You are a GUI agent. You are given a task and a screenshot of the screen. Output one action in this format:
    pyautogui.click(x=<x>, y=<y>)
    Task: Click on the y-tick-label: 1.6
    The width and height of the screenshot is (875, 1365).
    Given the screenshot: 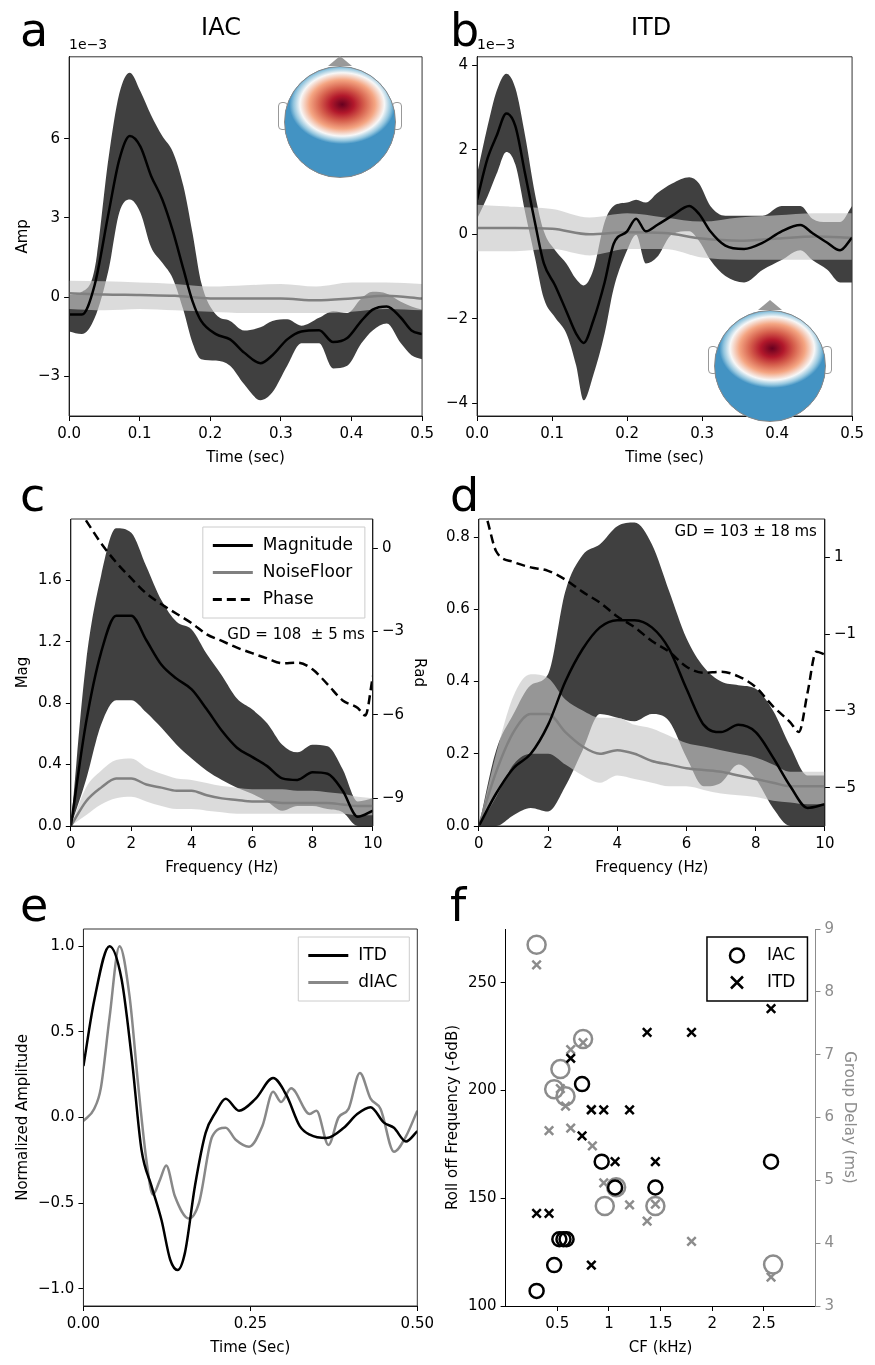 What is the action you would take?
    pyautogui.click(x=50, y=579)
    